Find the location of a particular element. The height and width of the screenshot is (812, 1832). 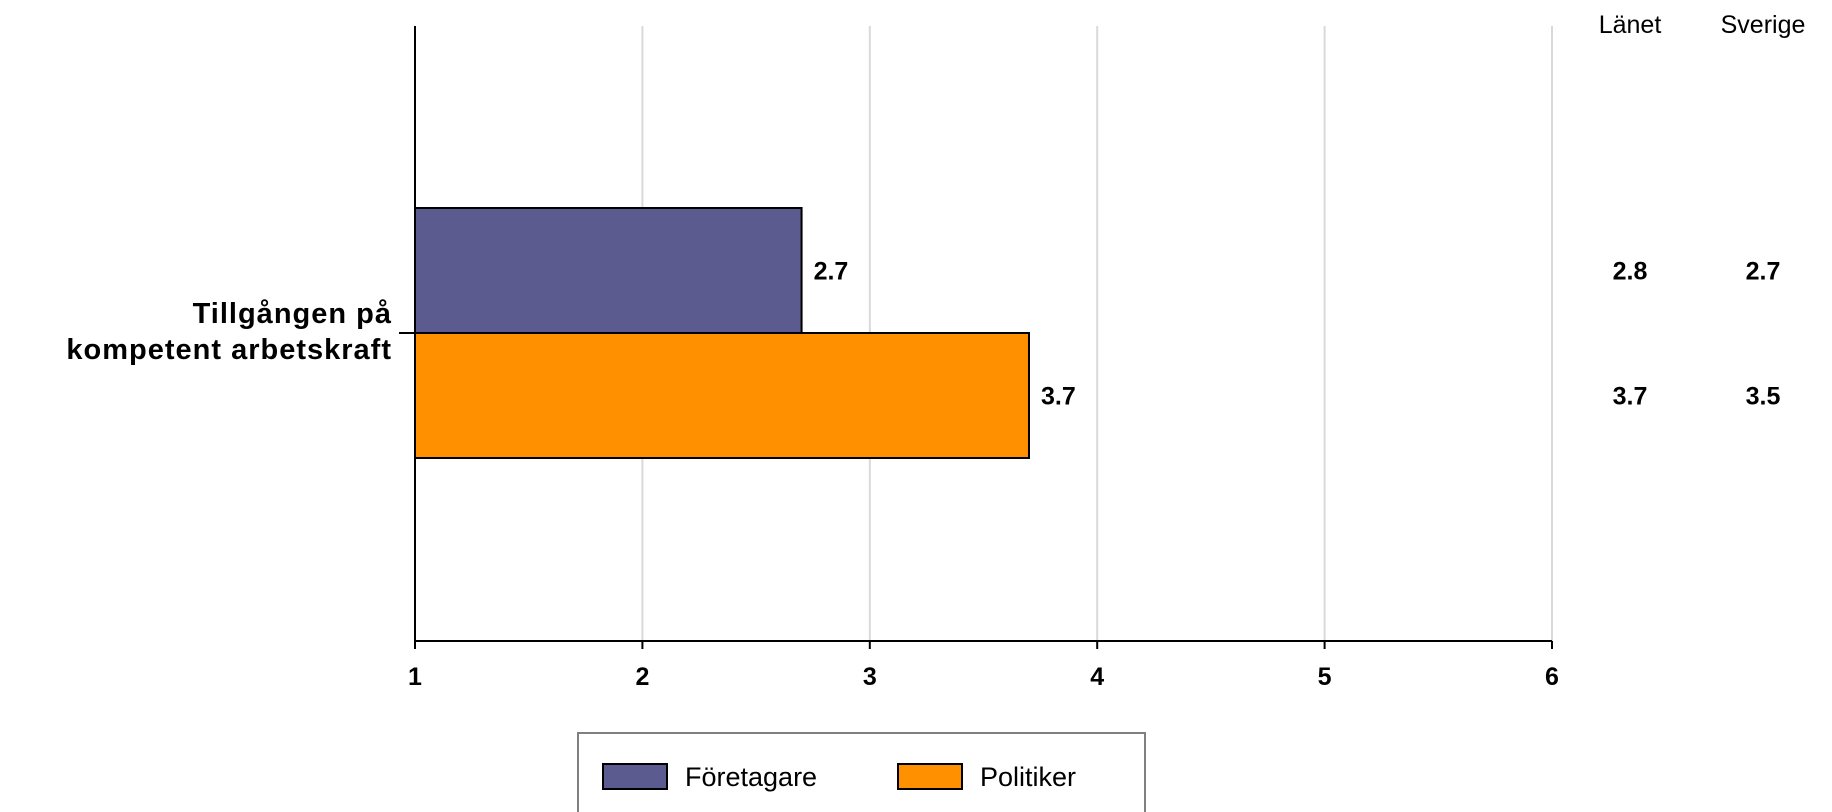

category-label: Tillgången på kompetent arbetskraft is located at coordinates (240, 332).